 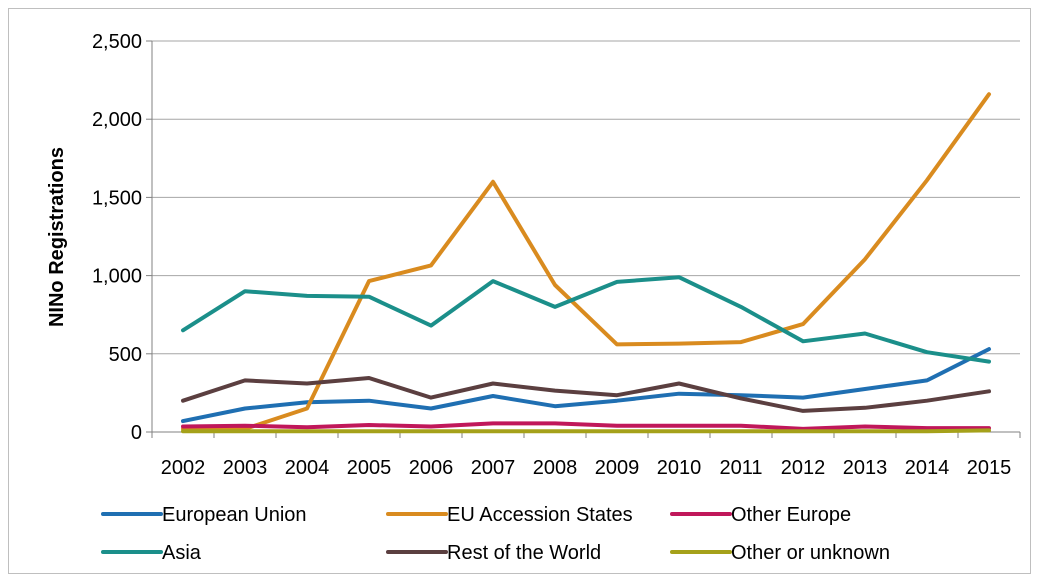 What do you see at coordinates (586, 319) in the screenshot?
I see `series-line-asia` at bounding box center [586, 319].